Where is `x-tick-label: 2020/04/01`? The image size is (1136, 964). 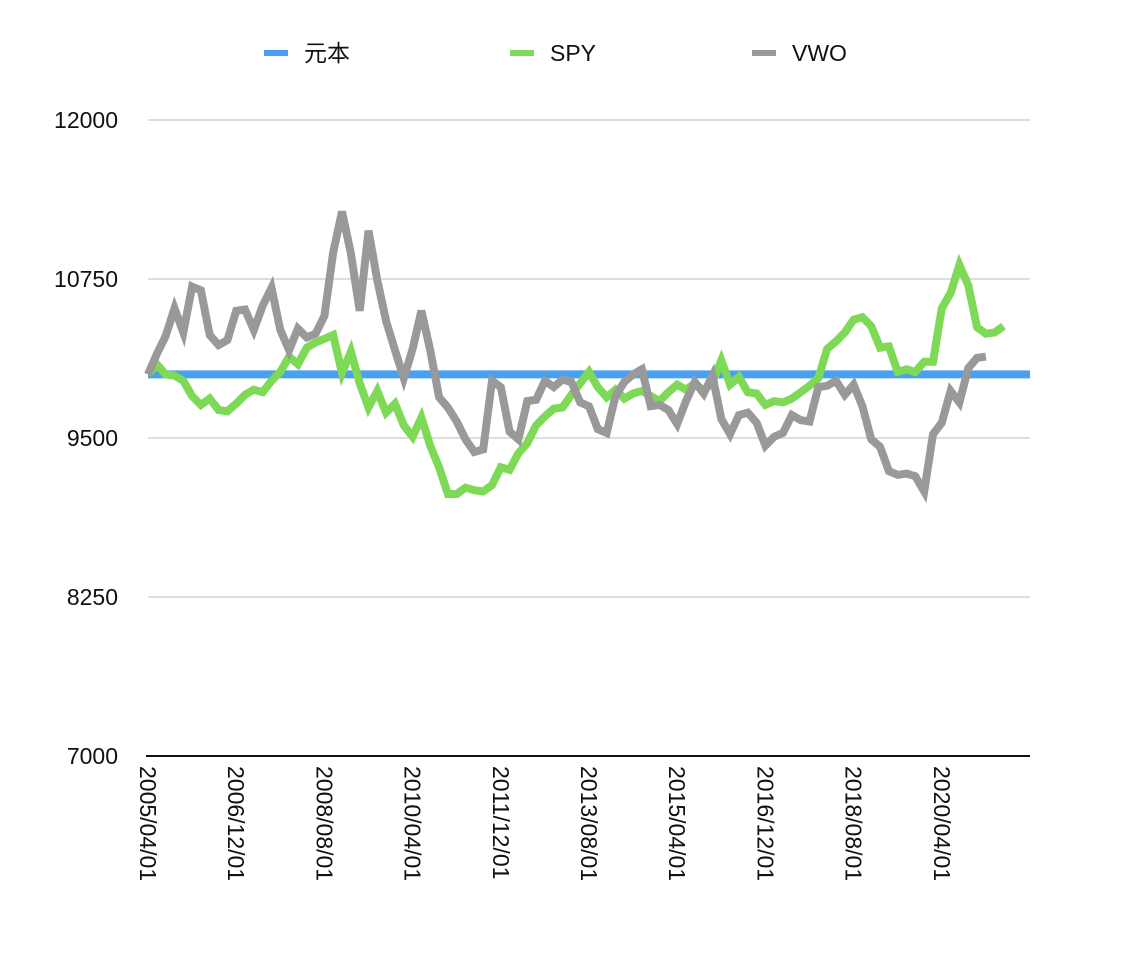 x-tick-label: 2020/04/01 is located at coordinates (942, 823).